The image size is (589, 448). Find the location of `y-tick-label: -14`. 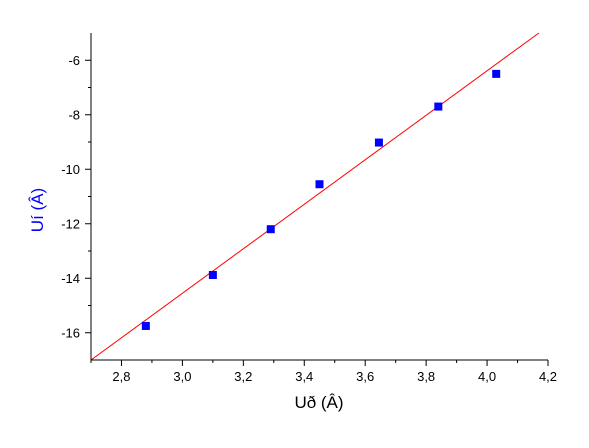

y-tick-label: -14 is located at coordinates (70, 278).